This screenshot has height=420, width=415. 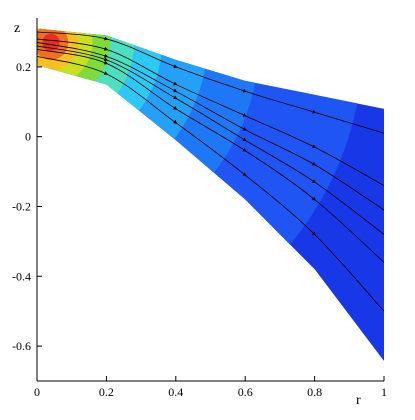 What do you see at coordinates (384, 392) in the screenshot?
I see `x-tick-label: 1` at bounding box center [384, 392].